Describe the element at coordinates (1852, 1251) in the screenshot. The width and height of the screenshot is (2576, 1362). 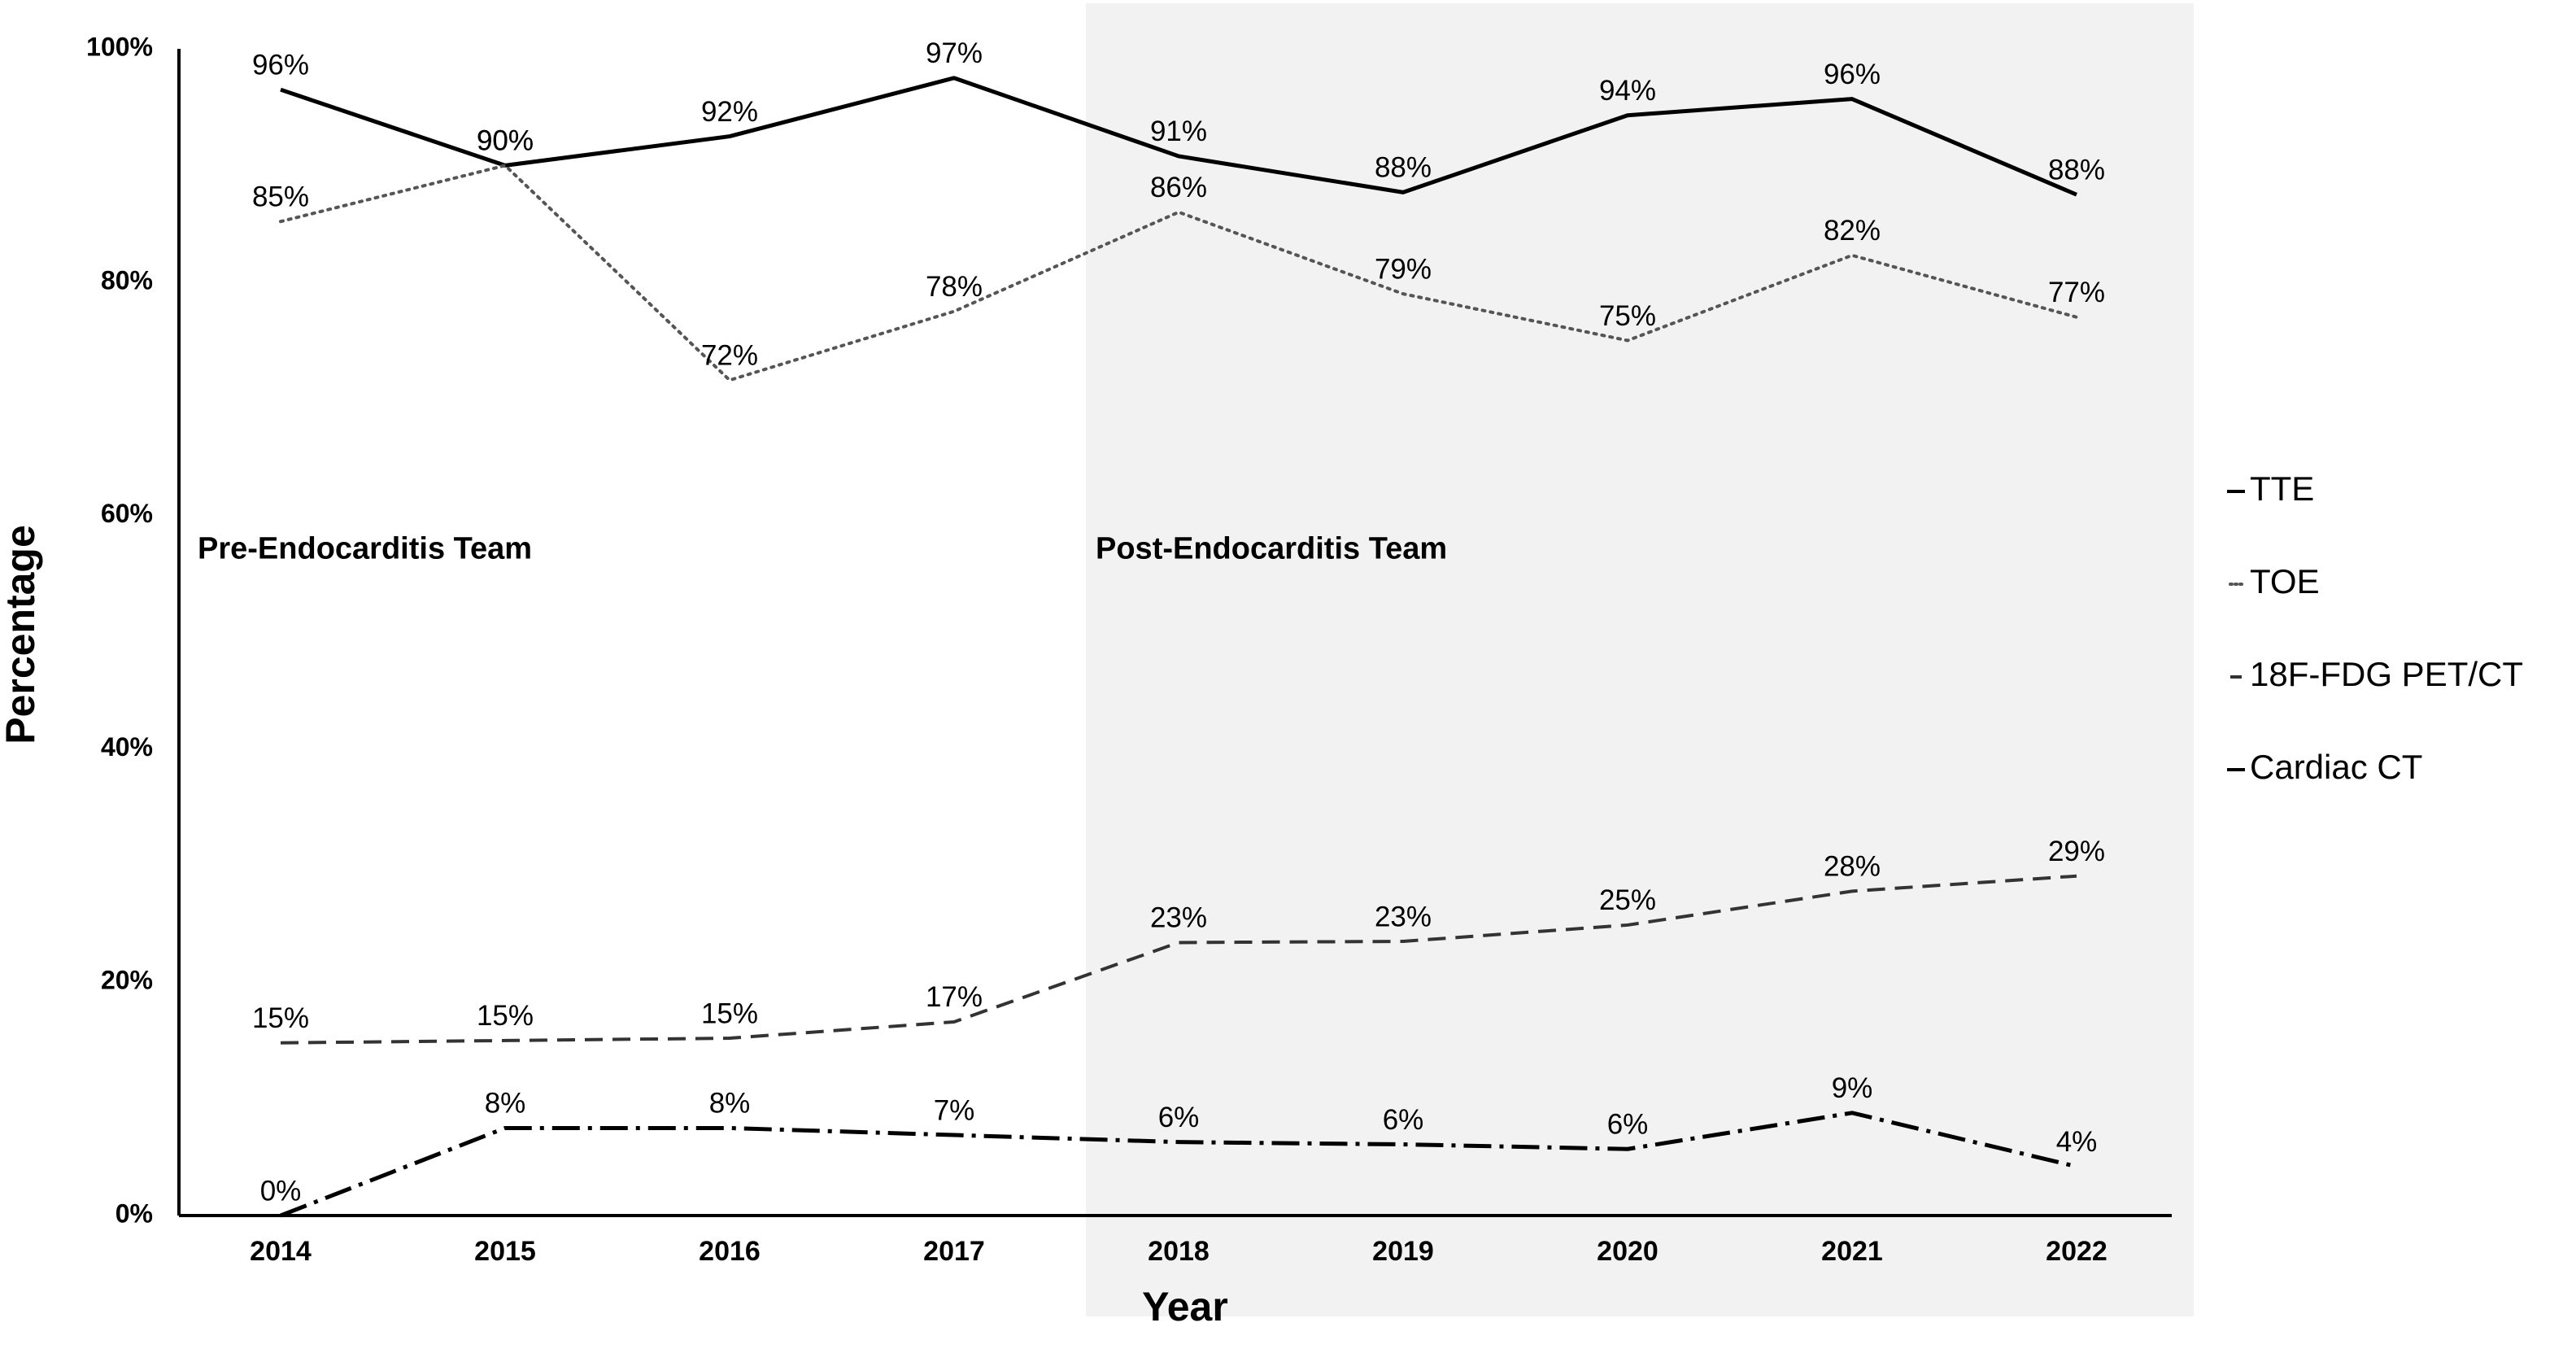
I see `x-tick-label: 2021` at that location.